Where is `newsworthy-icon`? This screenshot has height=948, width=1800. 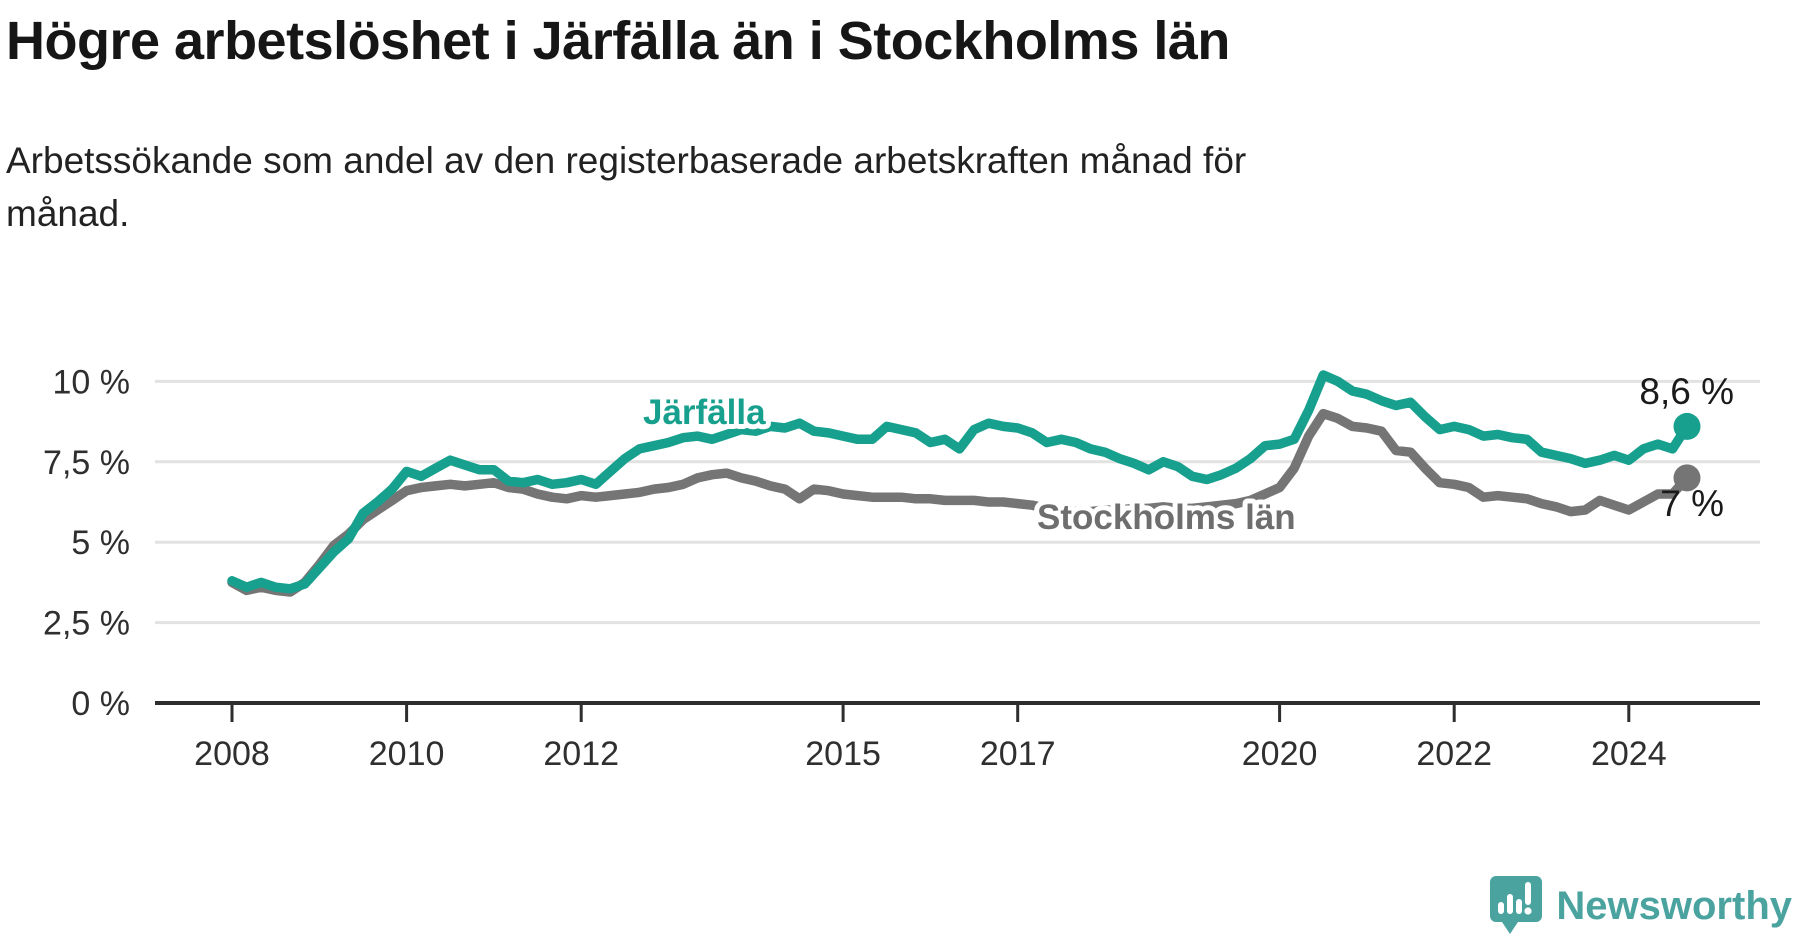
newsworthy-icon is located at coordinates (1516, 905).